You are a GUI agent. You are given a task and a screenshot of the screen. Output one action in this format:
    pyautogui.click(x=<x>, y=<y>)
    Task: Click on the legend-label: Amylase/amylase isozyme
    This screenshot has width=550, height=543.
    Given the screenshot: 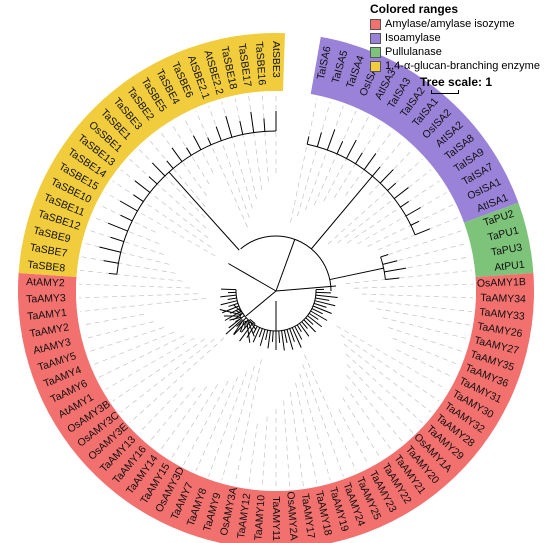 What is the action you would take?
    pyautogui.click(x=450, y=24)
    